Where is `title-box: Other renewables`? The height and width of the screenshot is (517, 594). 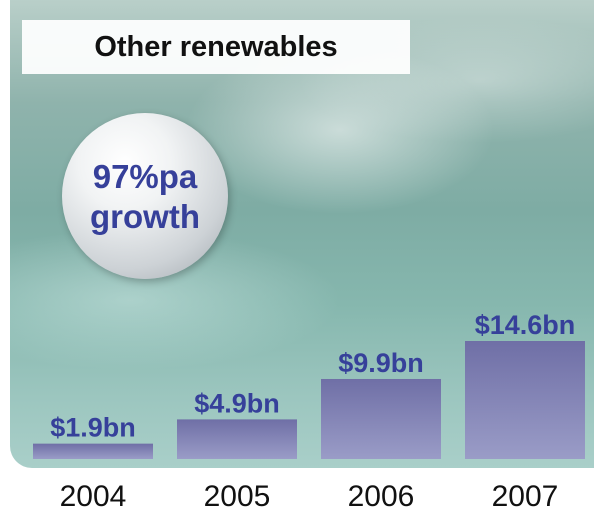 title-box: Other renewables is located at coordinates (216, 47).